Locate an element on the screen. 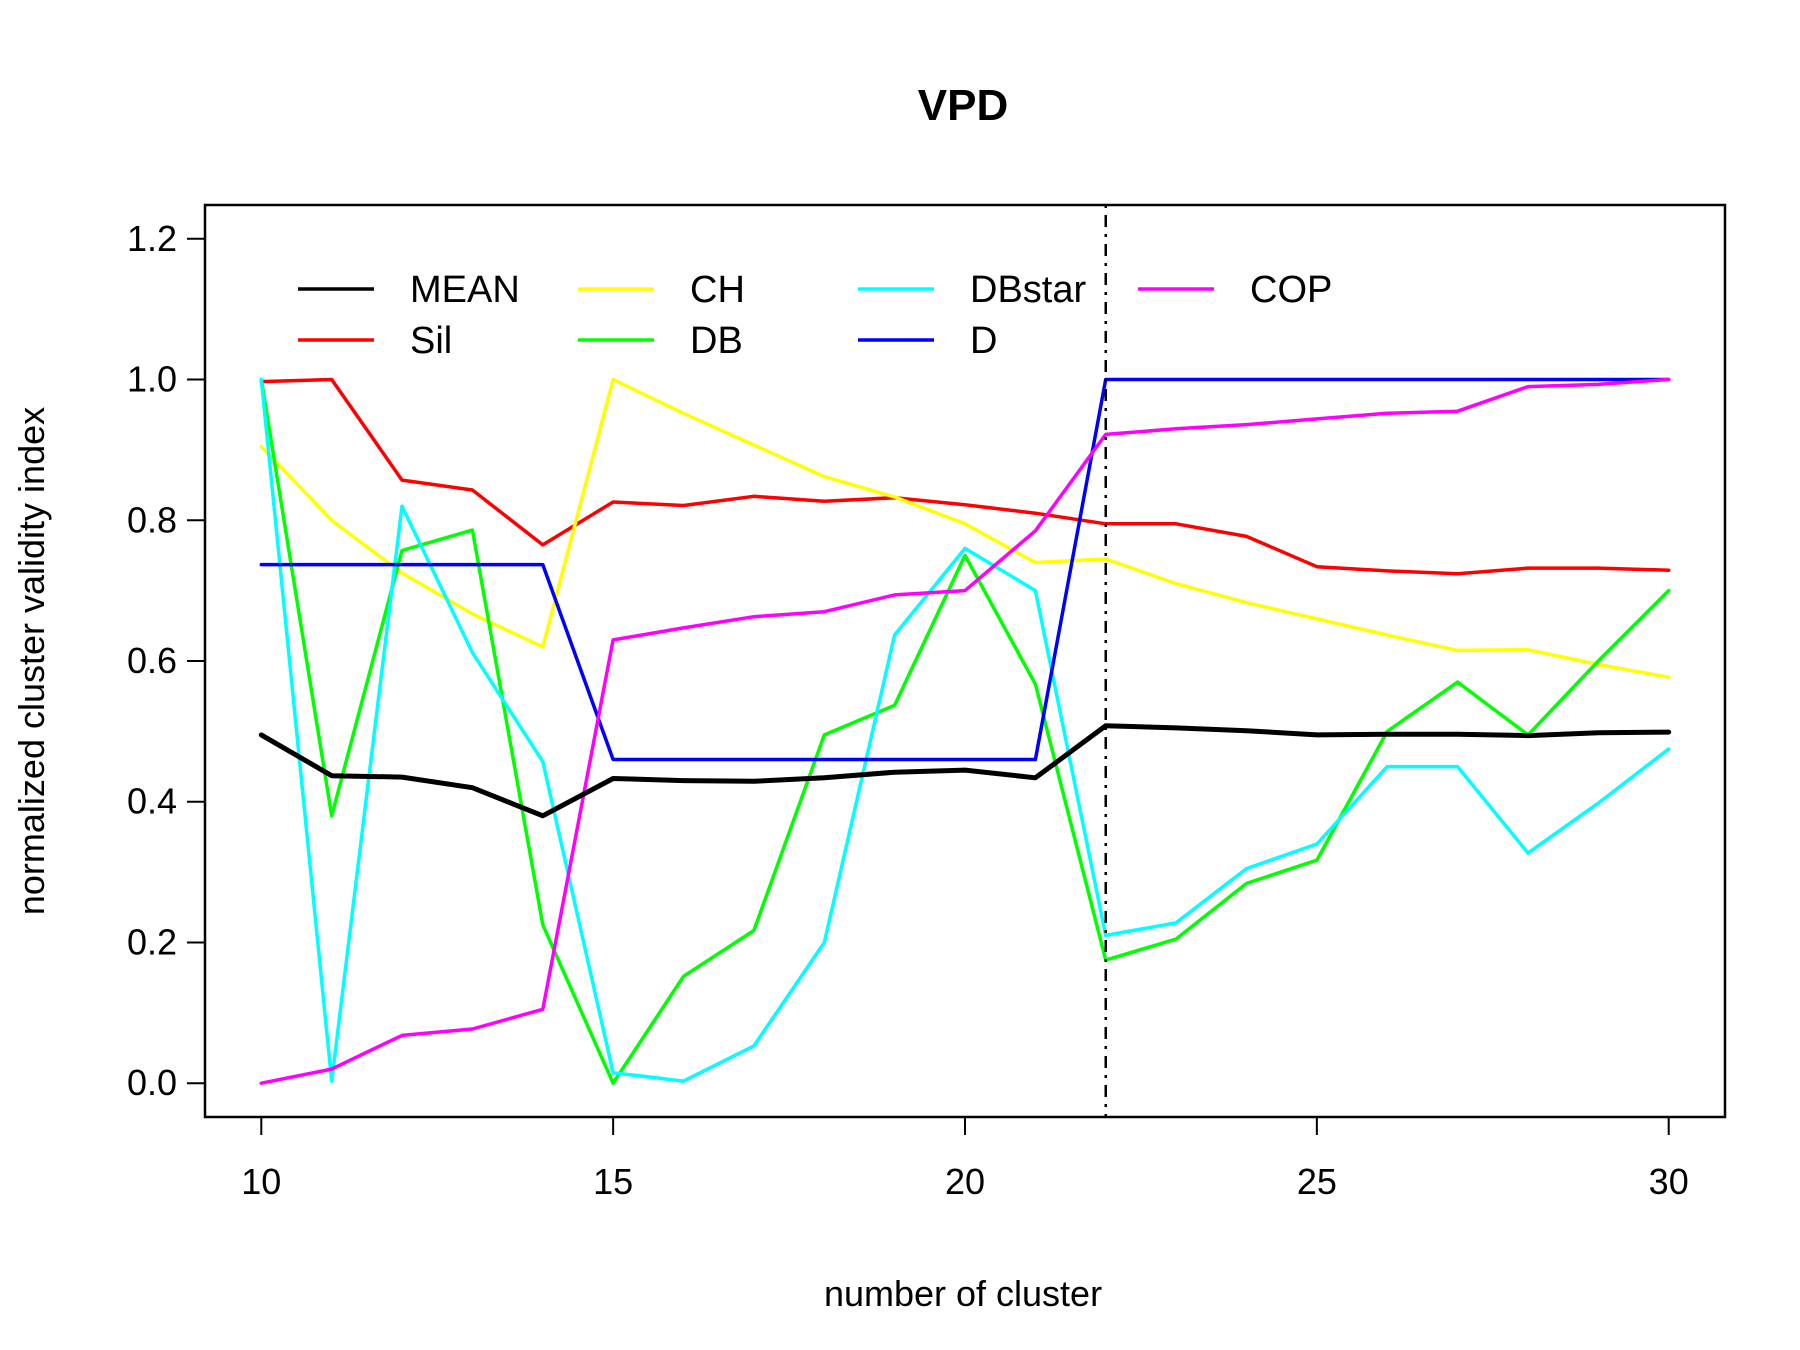 This screenshot has width=1800, height=1350. x-tick-label: 15 is located at coordinates (613, 1181).